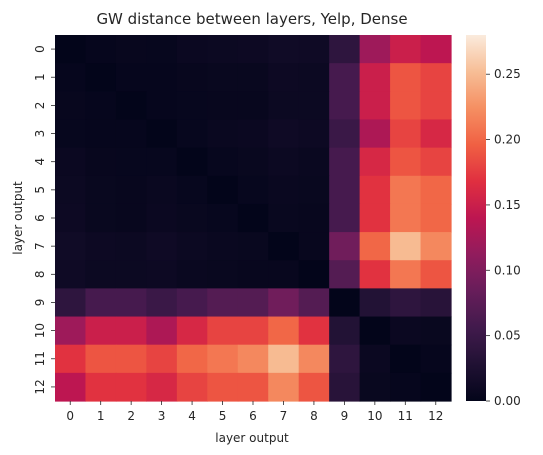  Describe the element at coordinates (40, 386) in the screenshot. I see `y-tick-label: 12` at that location.